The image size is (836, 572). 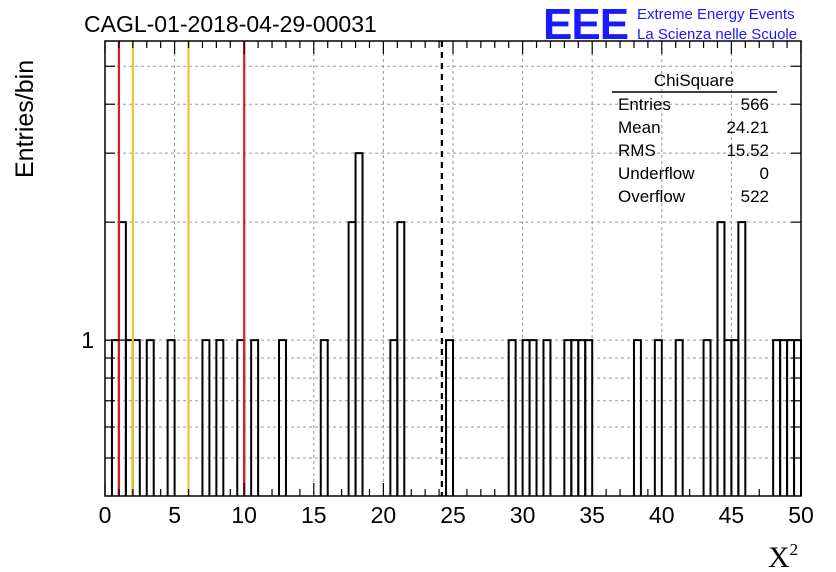 What do you see at coordinates (662, 515) in the screenshot?
I see `x-tick-label: 40` at bounding box center [662, 515].